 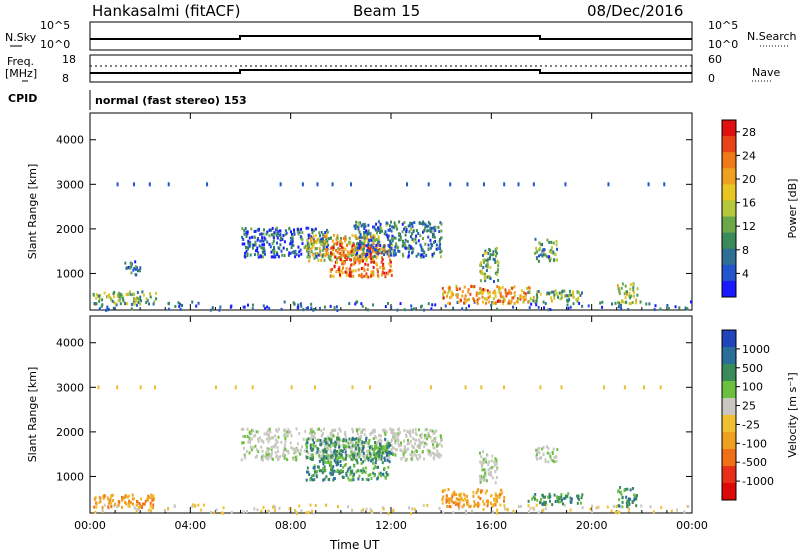 I want to click on colorbar-tick-label: -500, so click(x=754, y=462).